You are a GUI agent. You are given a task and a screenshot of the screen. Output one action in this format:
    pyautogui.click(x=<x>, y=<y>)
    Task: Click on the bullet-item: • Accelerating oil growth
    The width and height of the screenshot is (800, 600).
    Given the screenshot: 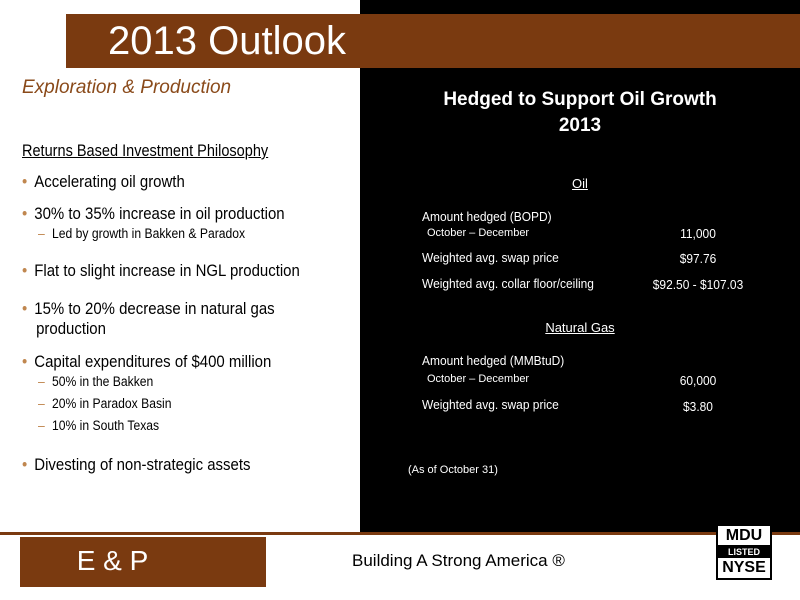 What is the action you would take?
    pyautogui.click(x=103, y=181)
    